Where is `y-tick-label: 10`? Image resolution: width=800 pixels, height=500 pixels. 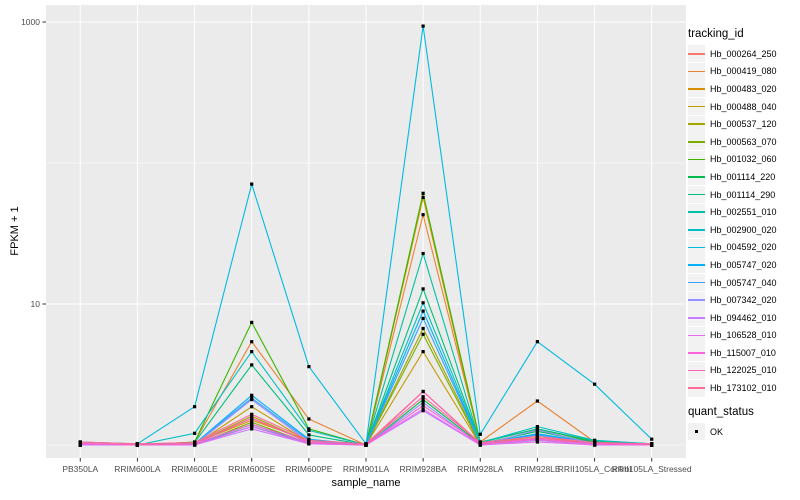 y-tick-label: 10 is located at coordinates (36, 304).